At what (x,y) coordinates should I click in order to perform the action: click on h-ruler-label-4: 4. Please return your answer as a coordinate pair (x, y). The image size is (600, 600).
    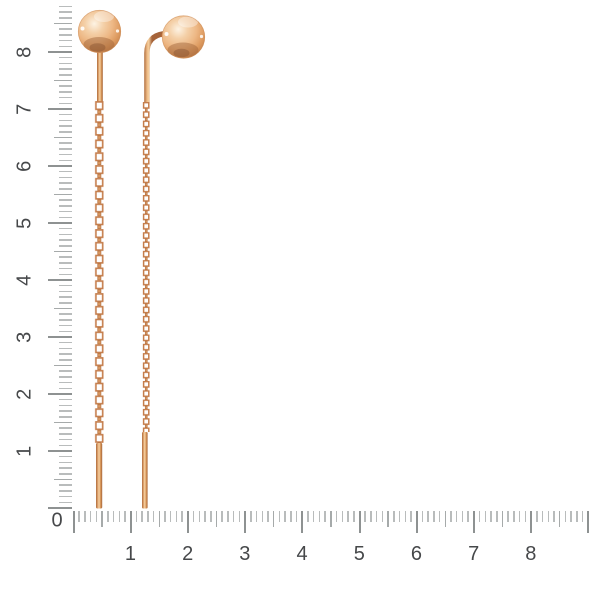
    Looking at the image, I should click on (302, 554).